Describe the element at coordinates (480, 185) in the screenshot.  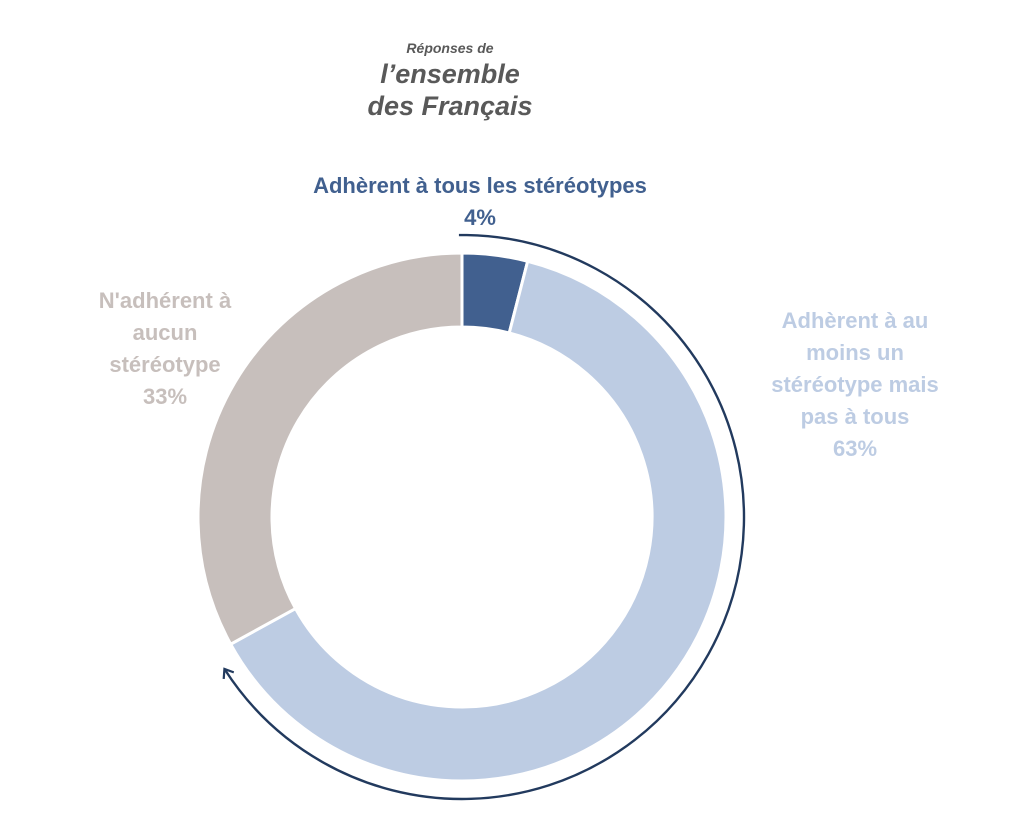
I see `slice-label-line: Adhèrent à tous les stéréotypes` at that location.